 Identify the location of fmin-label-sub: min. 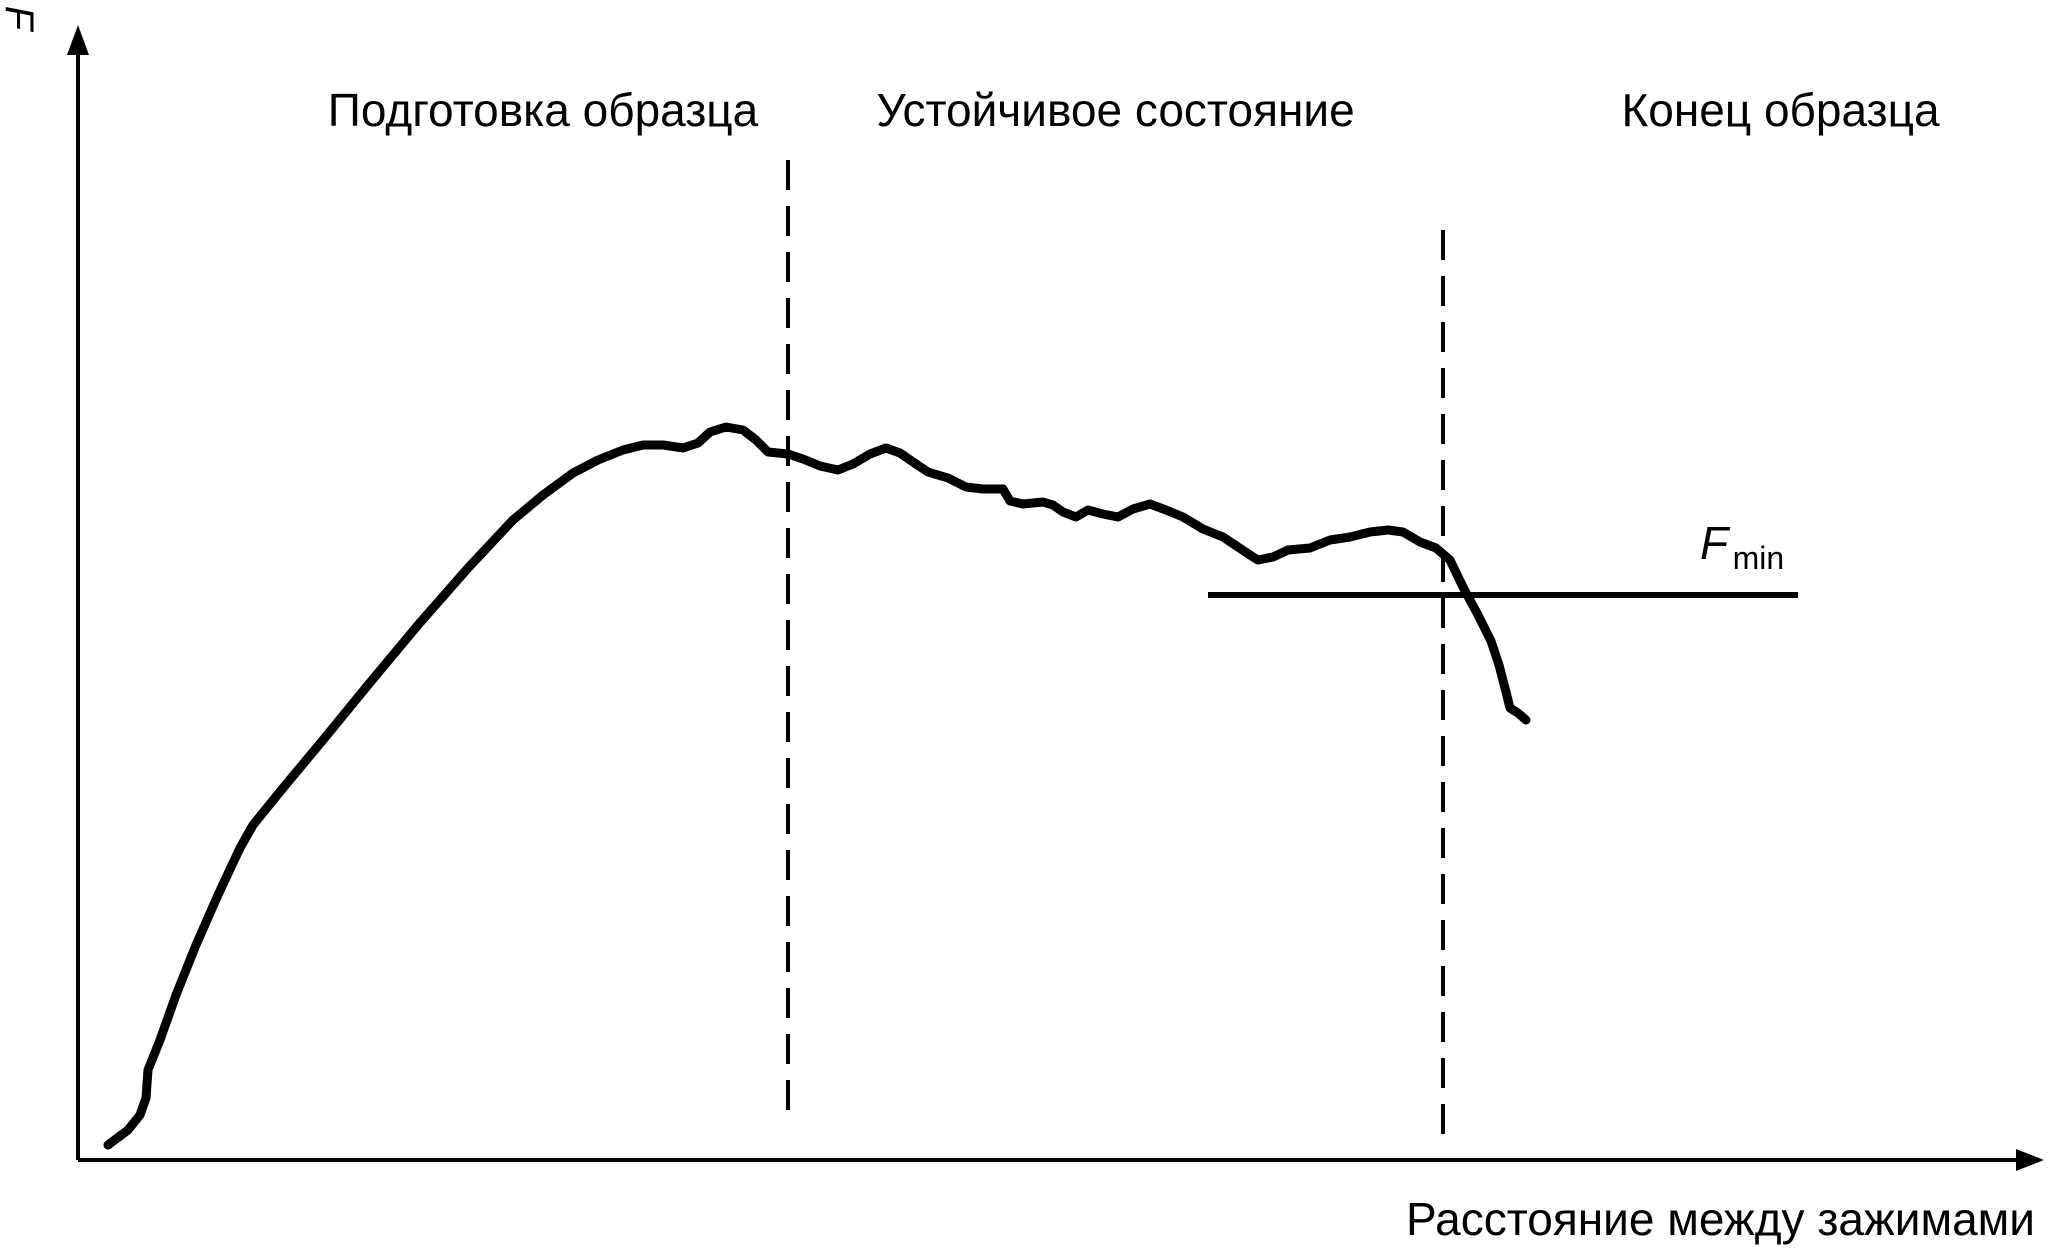
(1759, 558).